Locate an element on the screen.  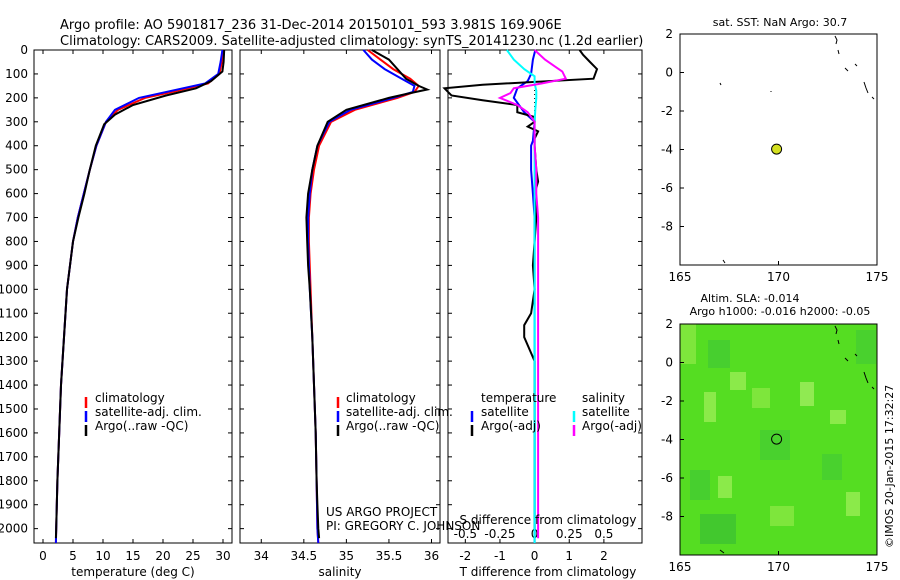
depth-tick-label: 200 is located at coordinates (16, 98).